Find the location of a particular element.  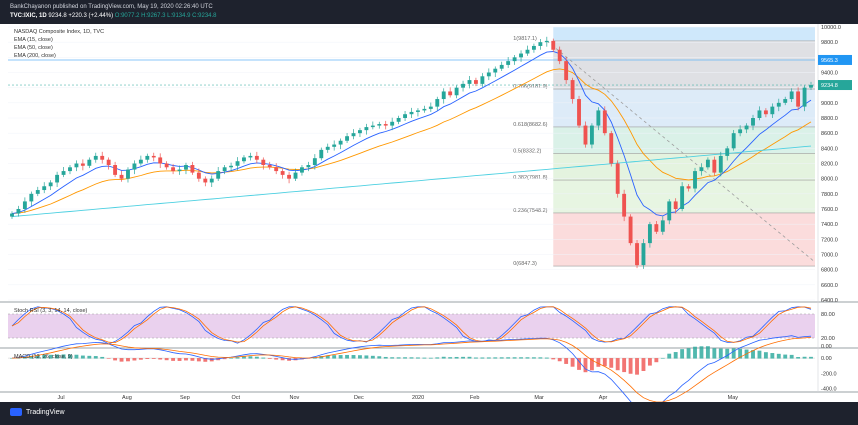

x-tick-label-Nov: Nov is located at coordinates (295, 398).